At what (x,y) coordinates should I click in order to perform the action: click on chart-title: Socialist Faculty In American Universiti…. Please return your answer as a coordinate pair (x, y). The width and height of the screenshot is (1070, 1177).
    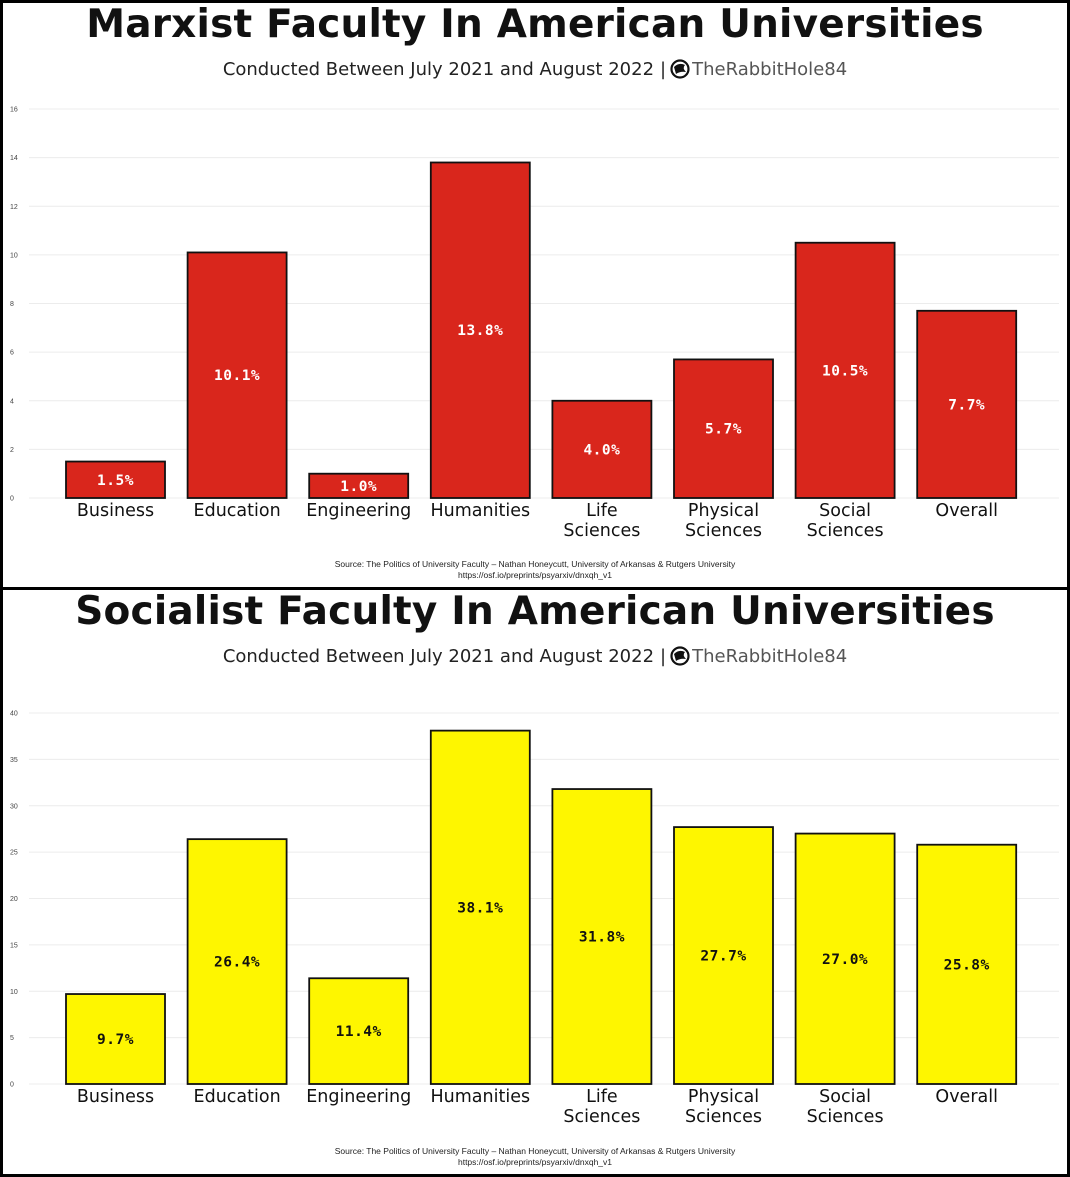
    Looking at the image, I should click on (535, 612).